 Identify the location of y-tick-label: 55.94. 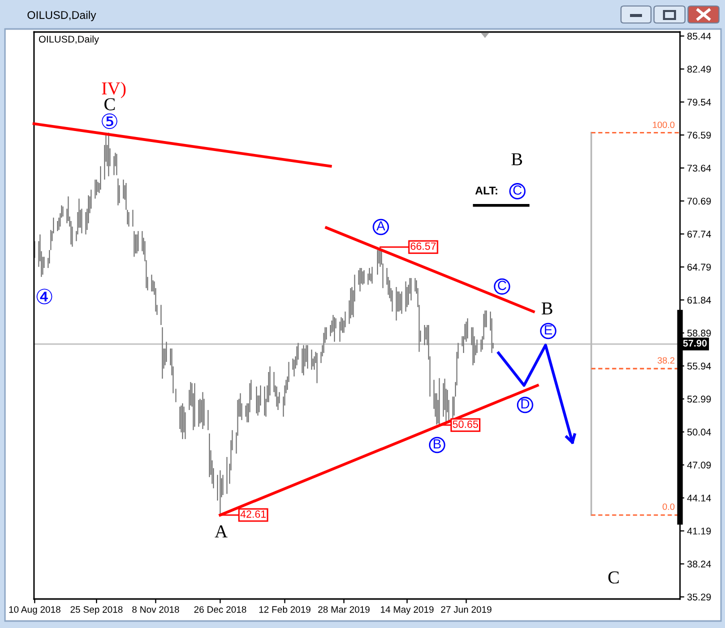
(699, 366).